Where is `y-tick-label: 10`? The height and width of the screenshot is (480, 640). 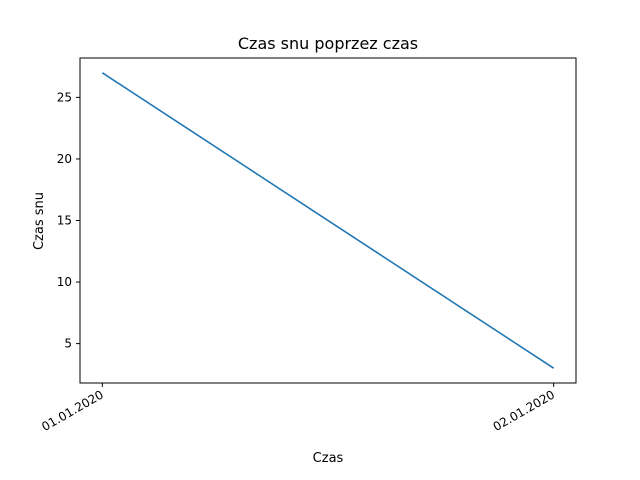
y-tick-label: 10 is located at coordinates (64, 282).